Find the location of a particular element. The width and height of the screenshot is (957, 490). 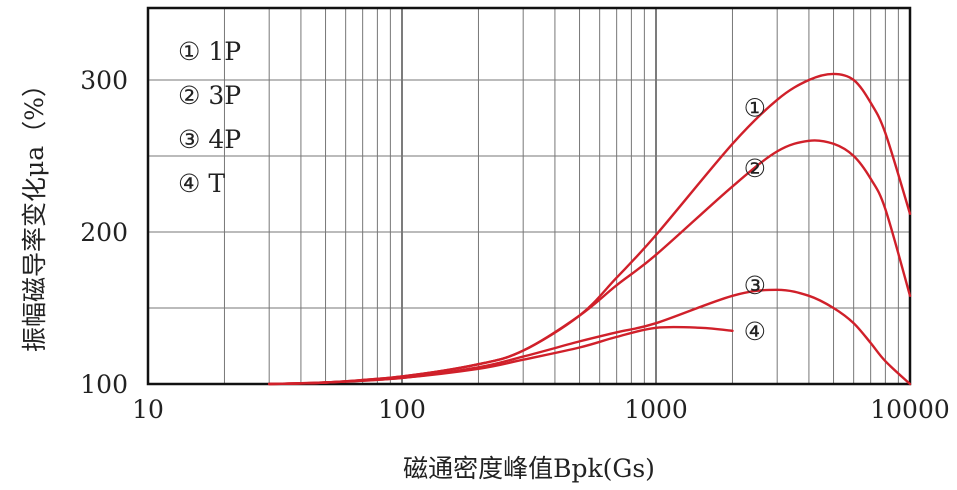

y-tick-label: 100 is located at coordinates (104, 384).